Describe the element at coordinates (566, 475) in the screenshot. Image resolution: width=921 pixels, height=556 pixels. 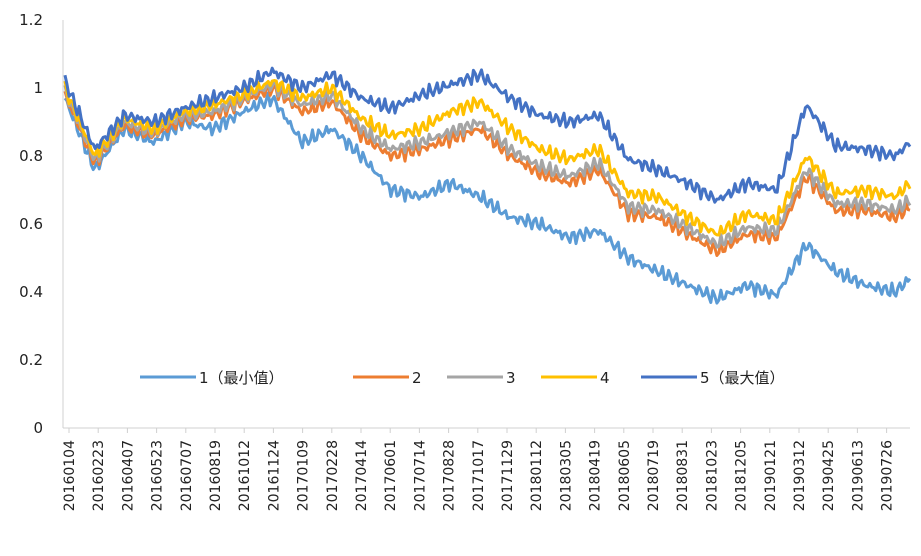
I see `x-tick-label: 20180305` at that location.